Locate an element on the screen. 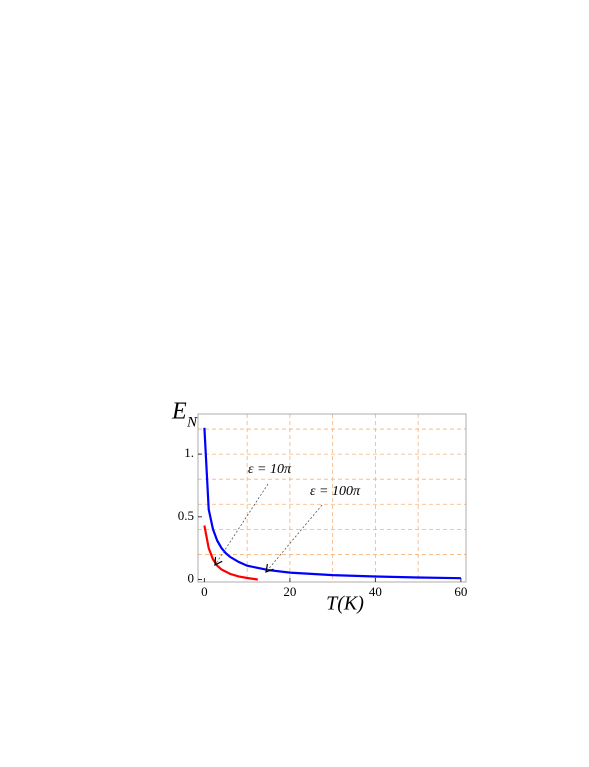  y-axis-label-sub: N is located at coordinates (192, 422).